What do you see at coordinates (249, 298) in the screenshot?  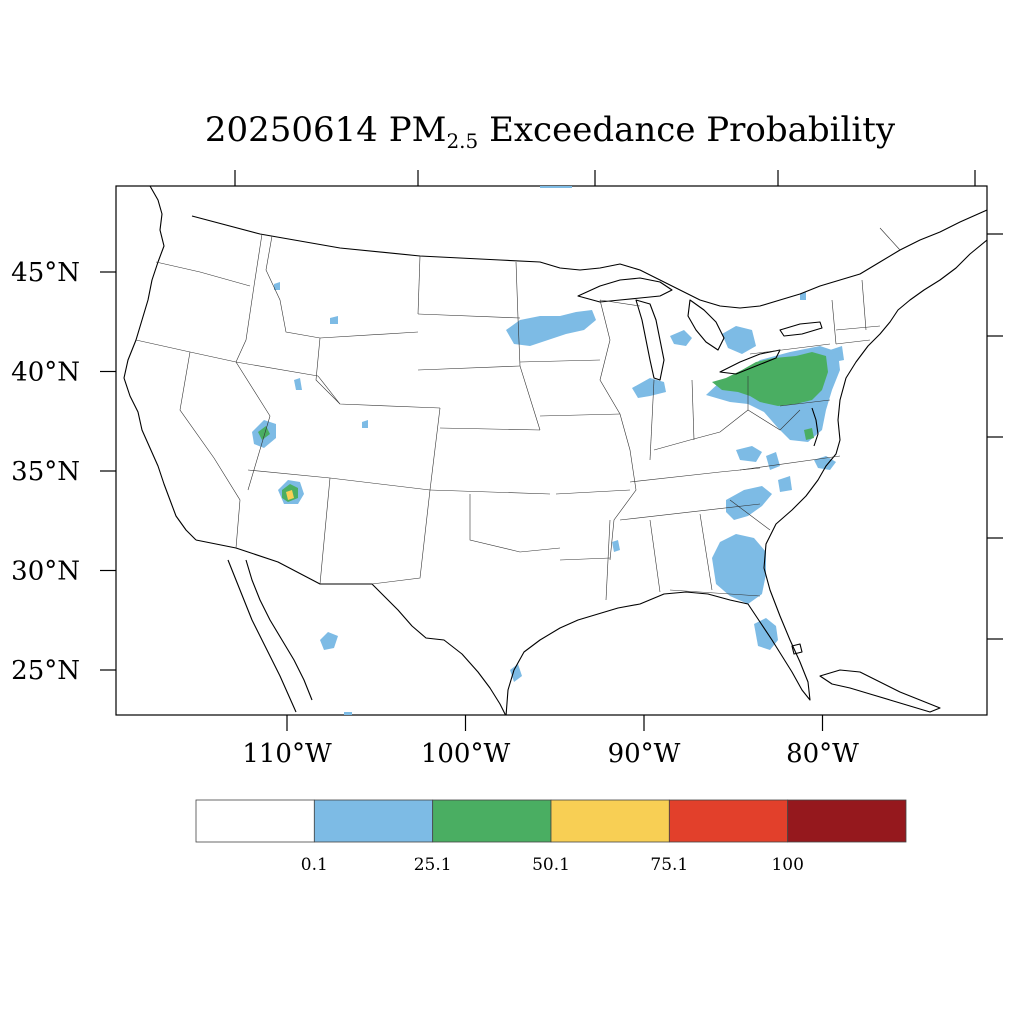 I see `state-line-id-west` at bounding box center [249, 298].